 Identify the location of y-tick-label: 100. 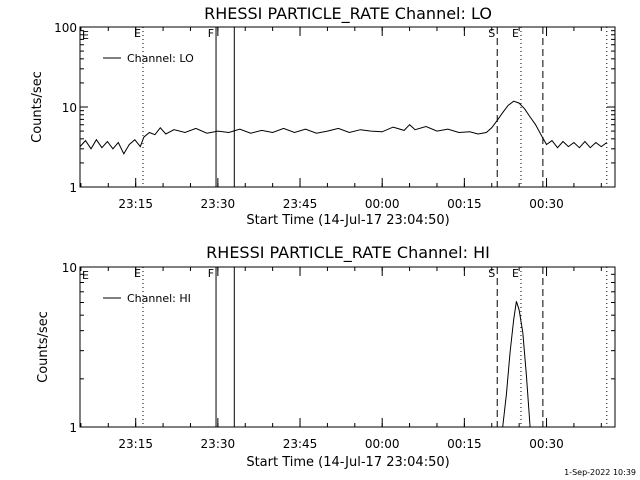
(65, 28).